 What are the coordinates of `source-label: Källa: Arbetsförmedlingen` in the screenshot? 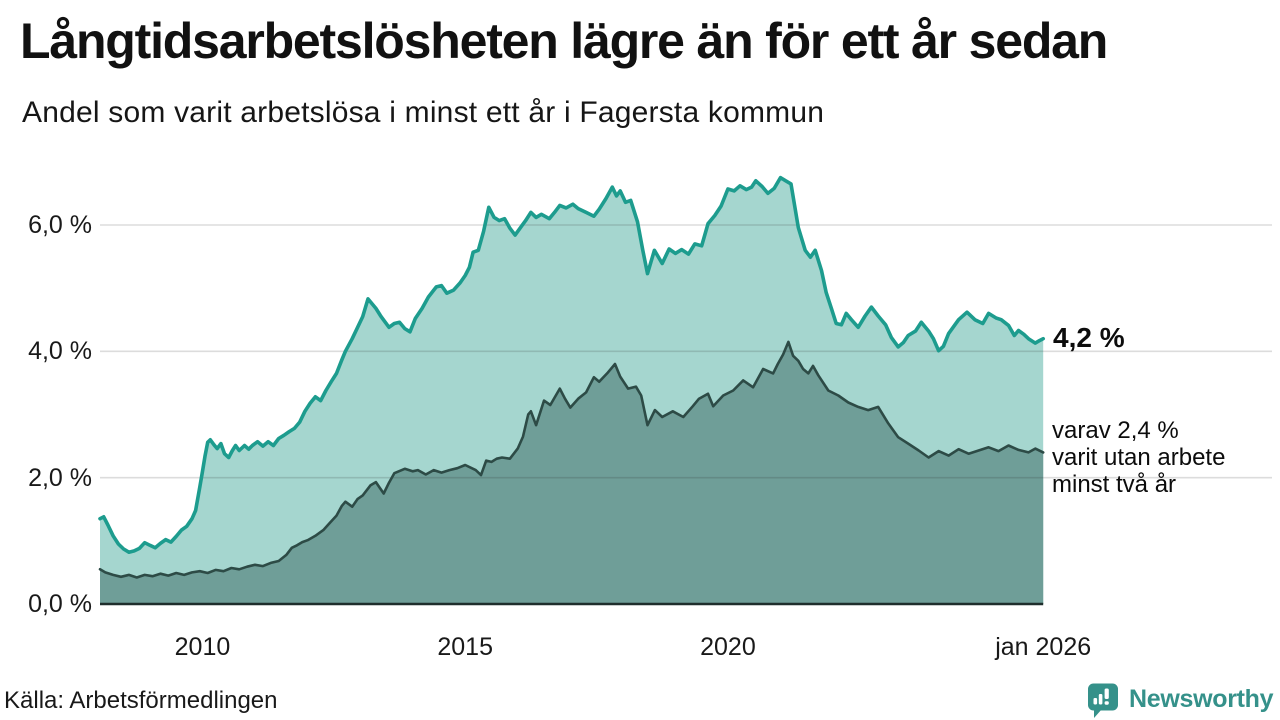 It's located at (141, 700).